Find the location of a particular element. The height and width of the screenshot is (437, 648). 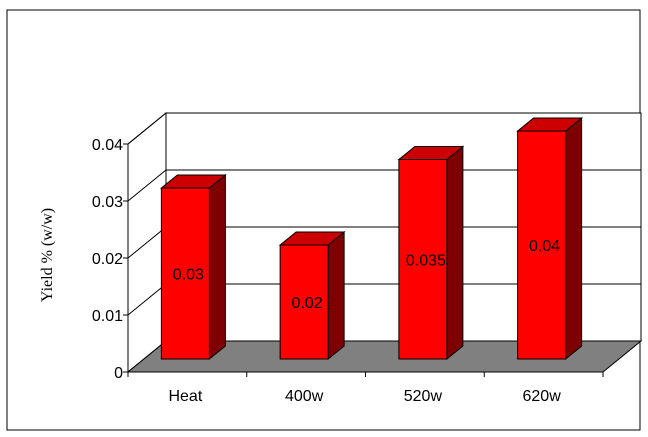

x-tick-label: 620w is located at coordinates (542, 396).